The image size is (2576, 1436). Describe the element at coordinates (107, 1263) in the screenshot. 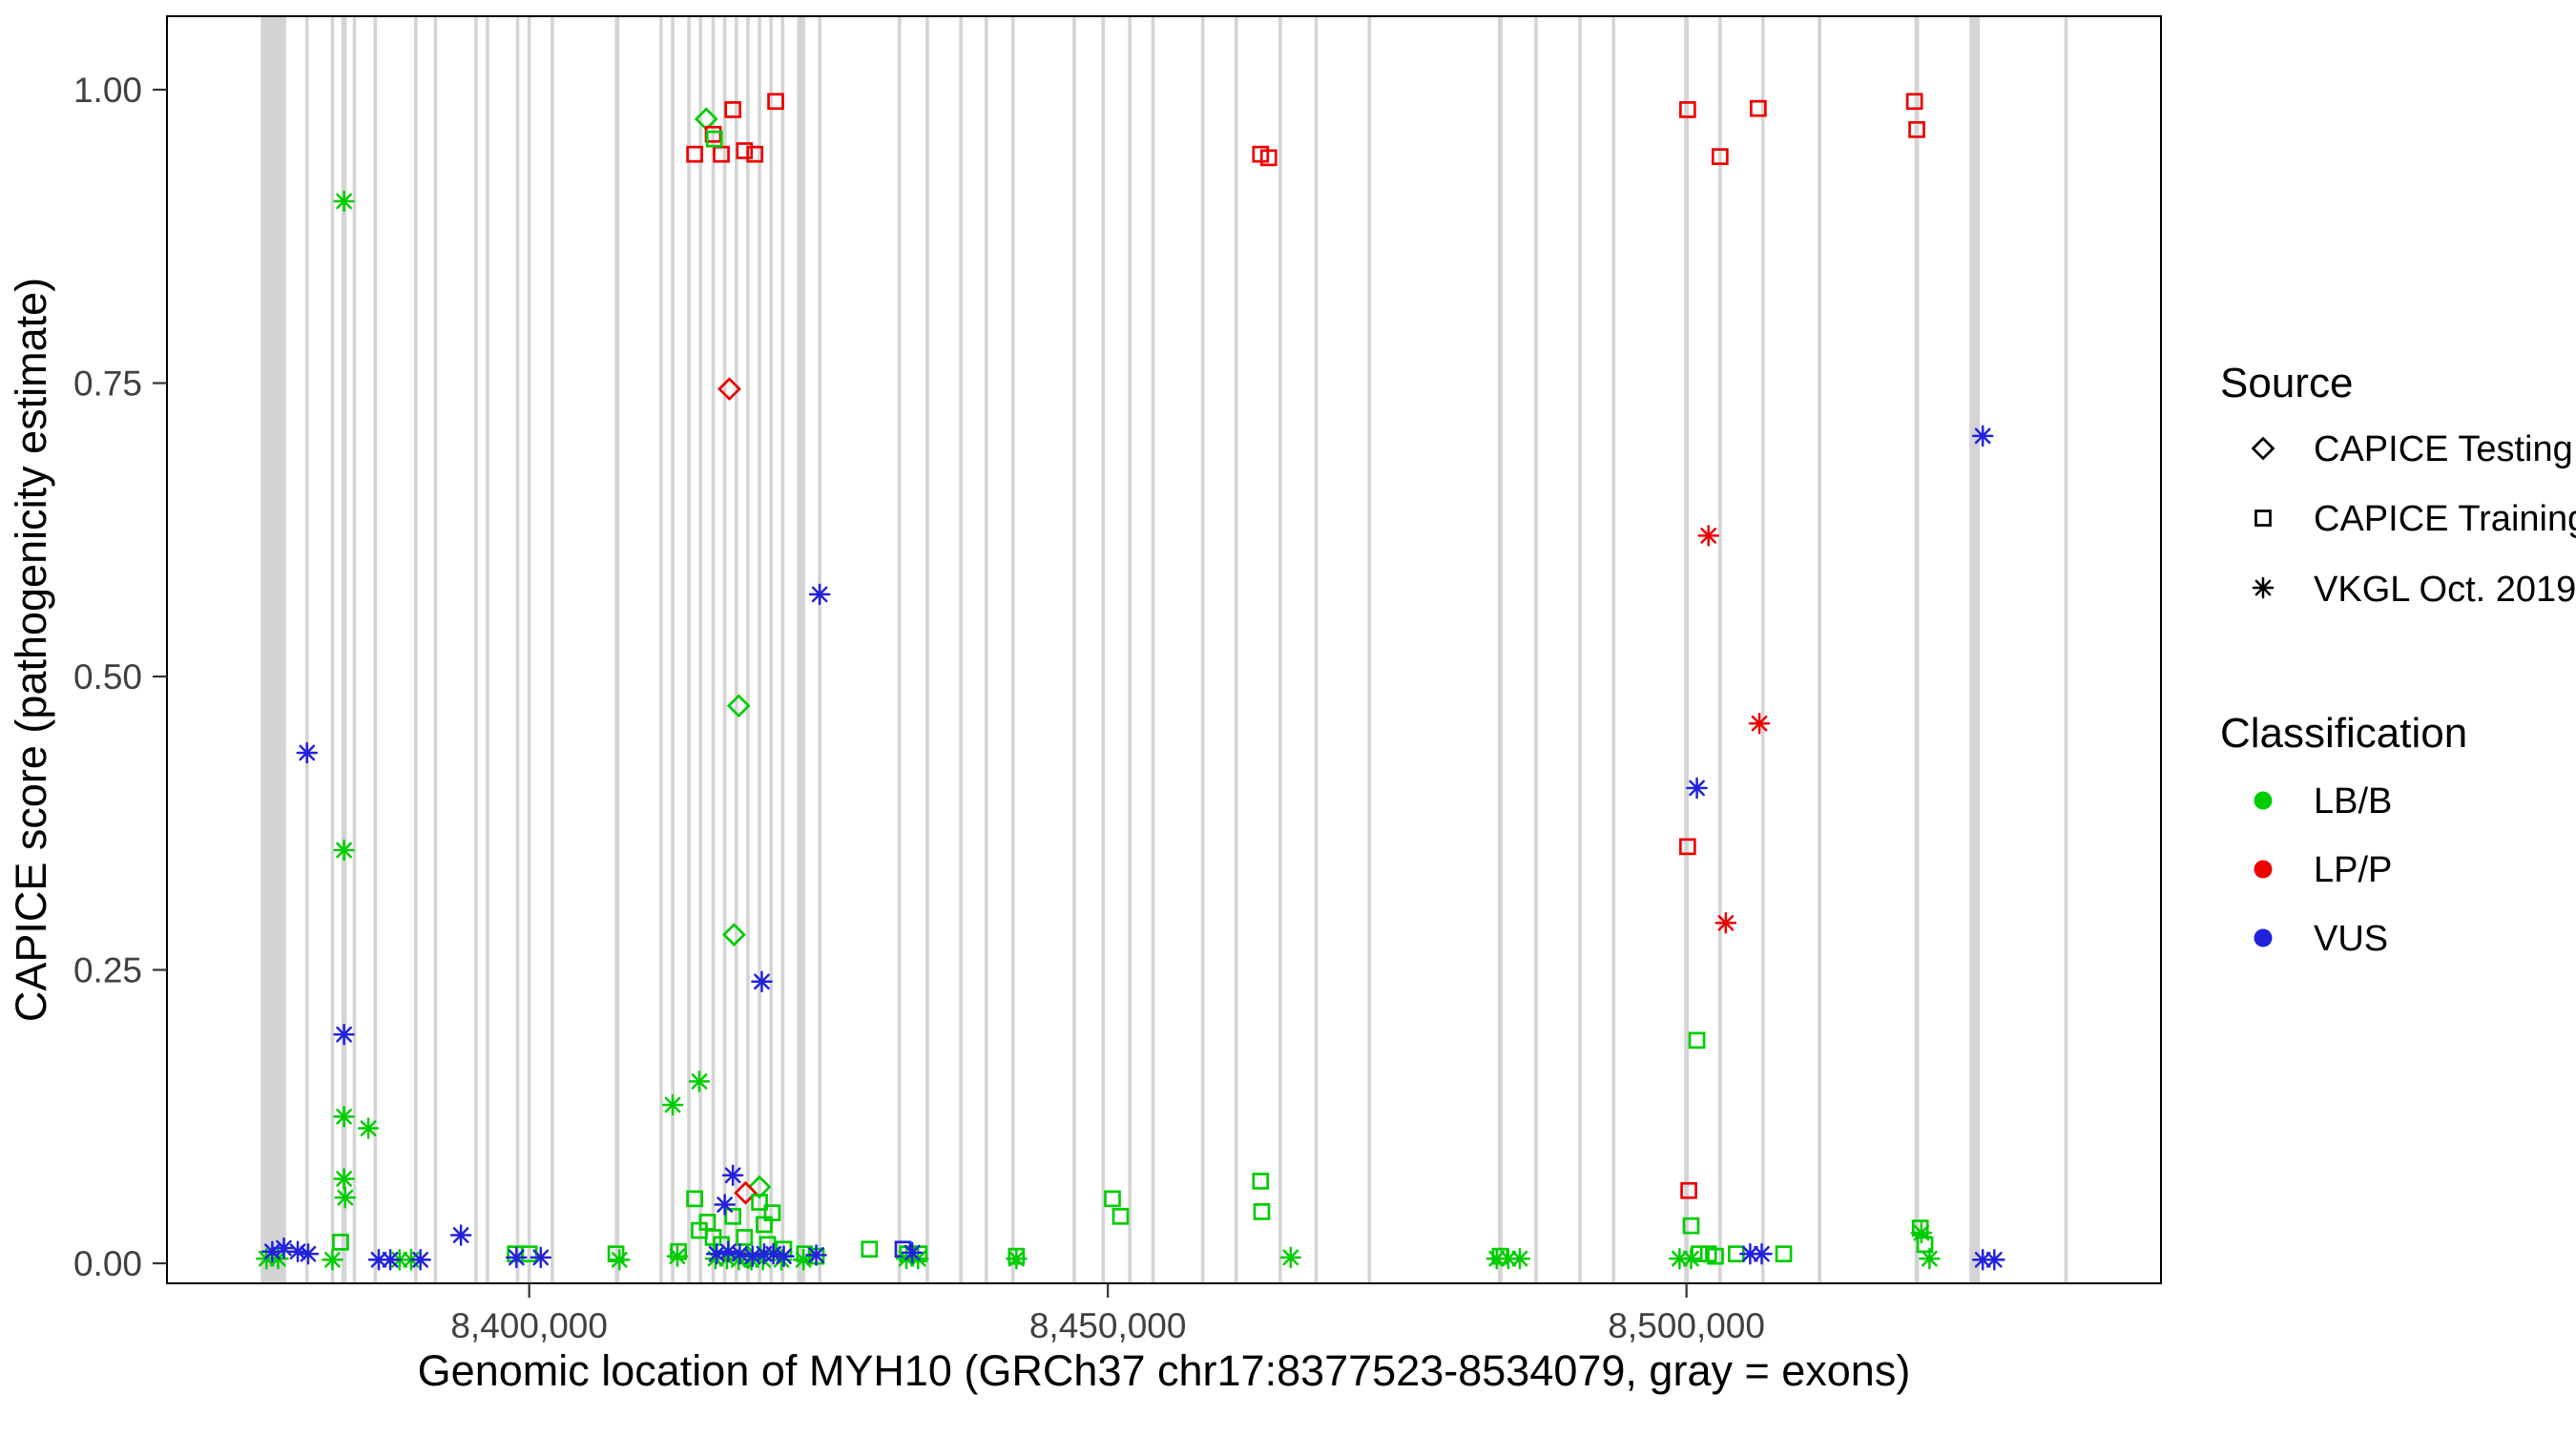

I see `svg-text: 0.00` at that location.